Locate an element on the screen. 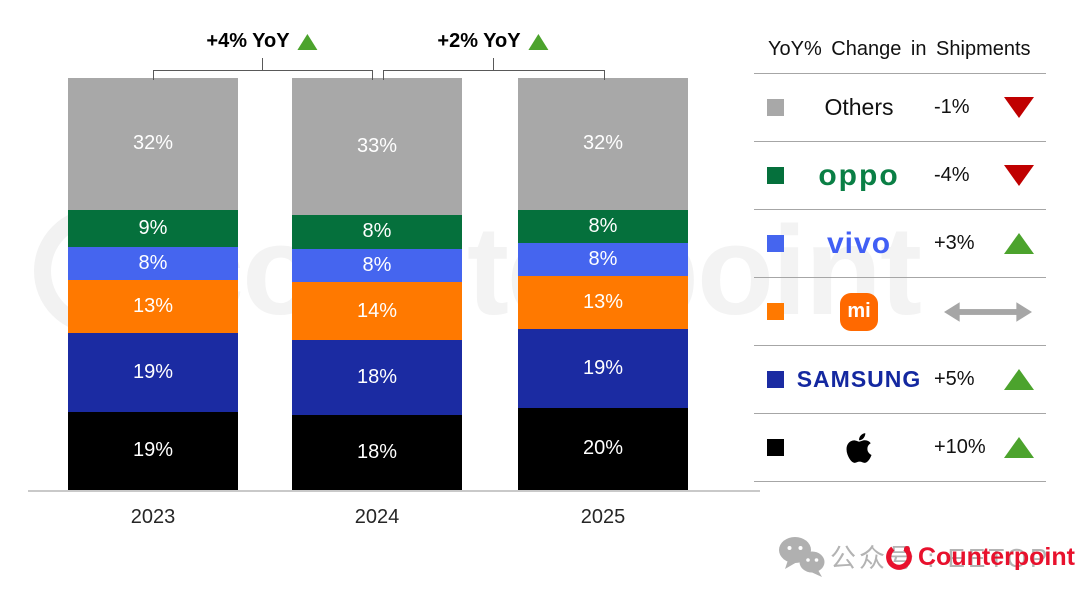 The height and width of the screenshot is (596, 1080). counterpoint-logo-text: Counterpoint is located at coordinates (996, 556).